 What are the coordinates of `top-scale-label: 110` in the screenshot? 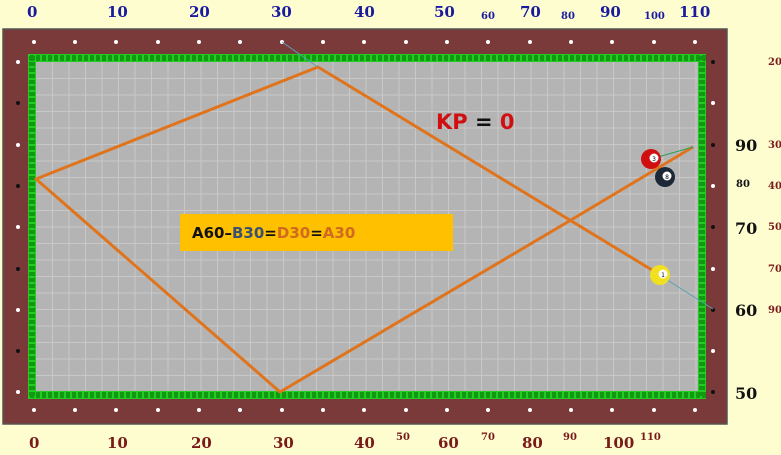 It's located at (695, 12).